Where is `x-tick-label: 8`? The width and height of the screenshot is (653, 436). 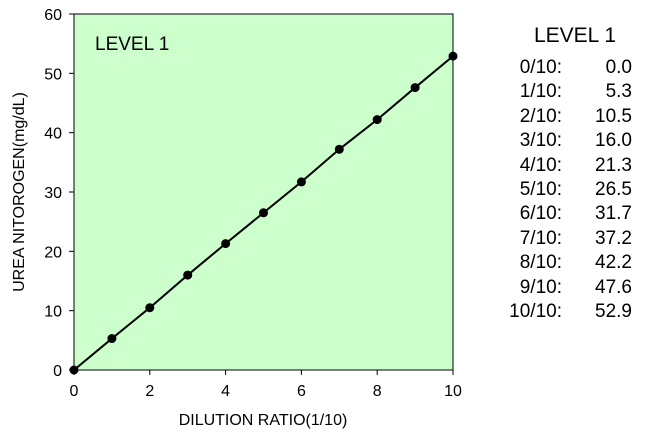
x-tick-label: 8 is located at coordinates (377, 391).